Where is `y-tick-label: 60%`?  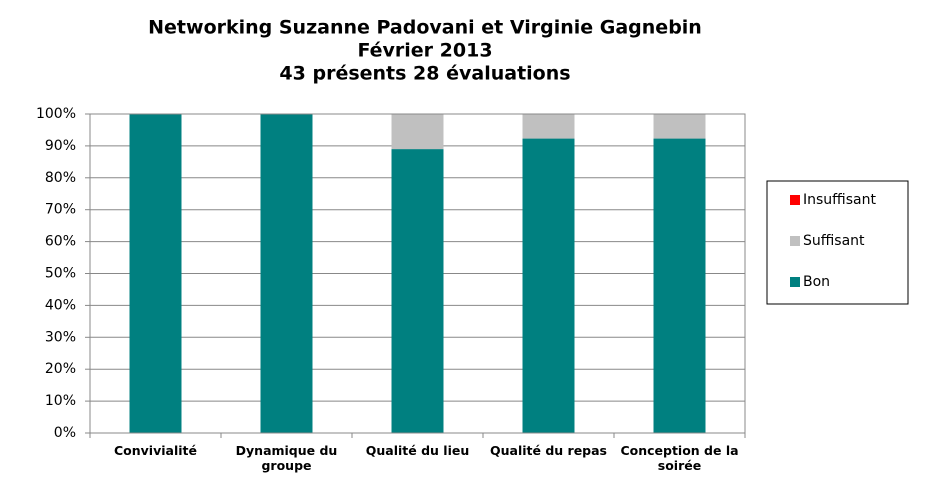 y-tick-label: 60% is located at coordinates (60, 242).